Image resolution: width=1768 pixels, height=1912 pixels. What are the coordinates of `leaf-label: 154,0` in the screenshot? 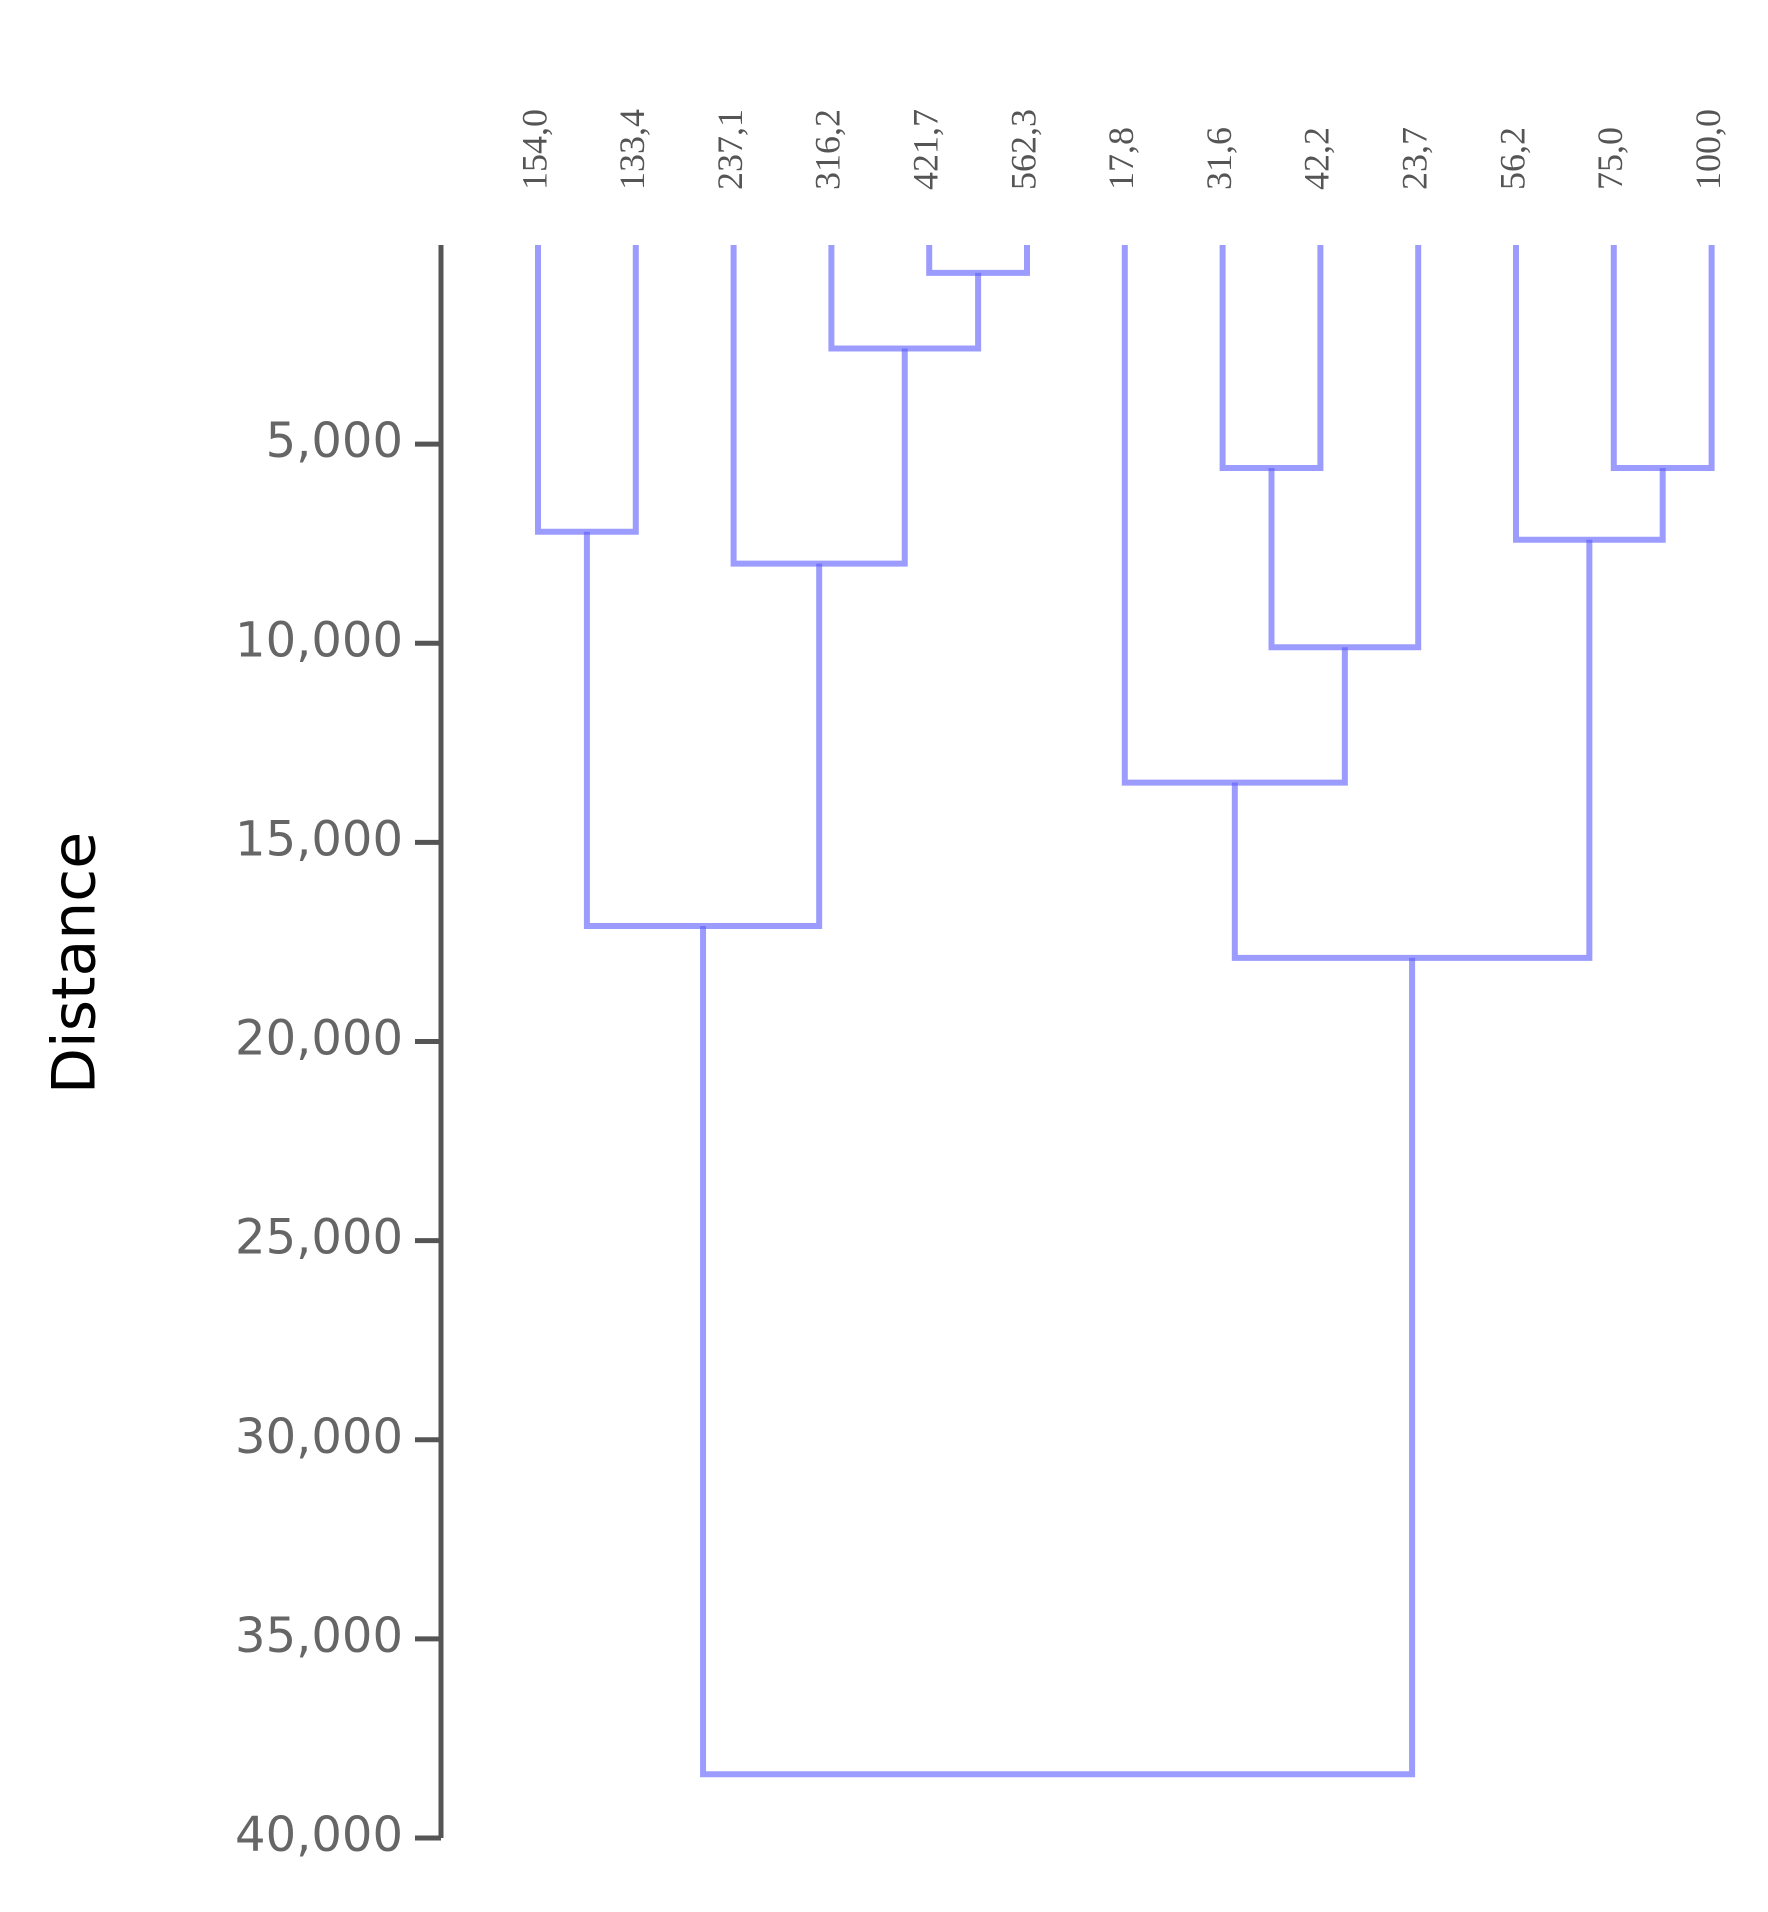 It's located at (534, 149).